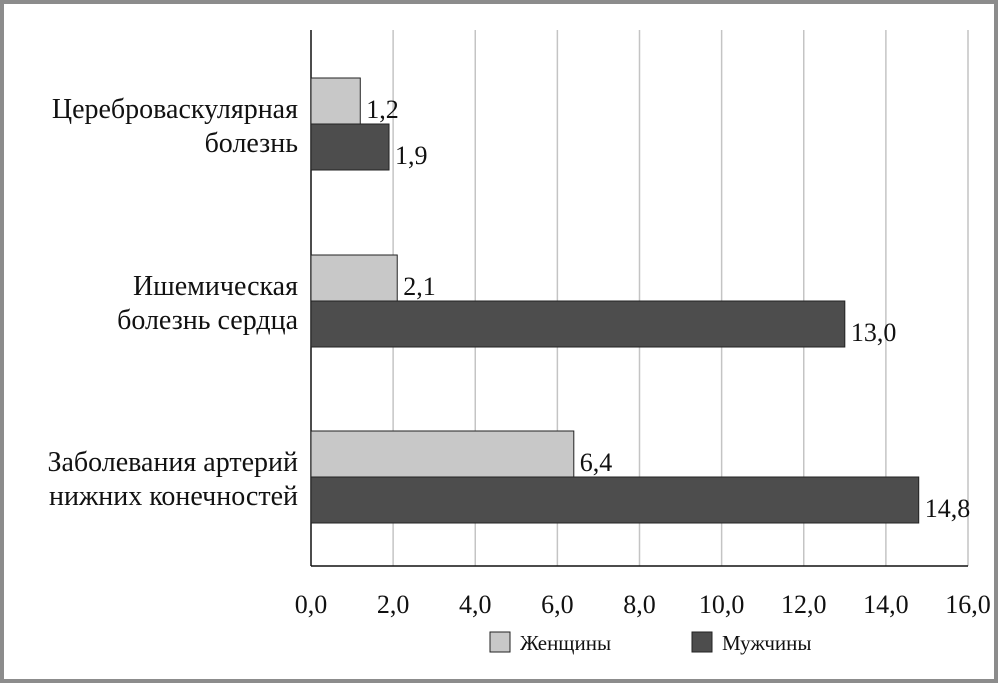 The image size is (998, 683). I want to click on data-label: 2,1, so click(419, 286).